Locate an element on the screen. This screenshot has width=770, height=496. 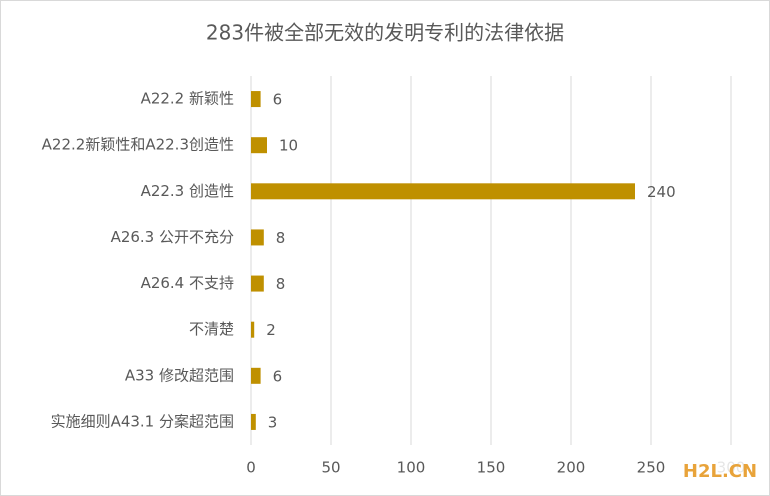
y-tick-label: A22.2新颖性和A22.3创造性 is located at coordinates (138, 145).